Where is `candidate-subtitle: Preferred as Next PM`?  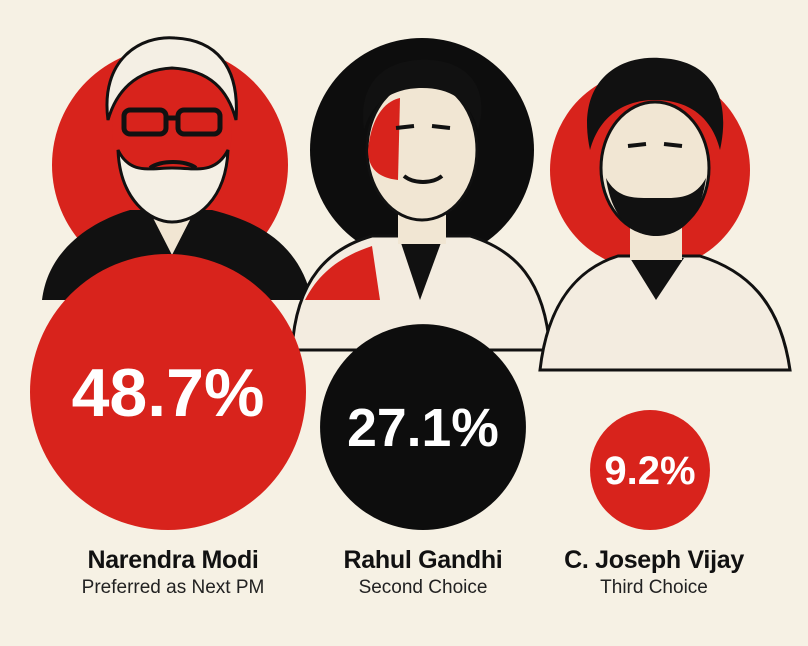 candidate-subtitle: Preferred as Next PM is located at coordinates (173, 587).